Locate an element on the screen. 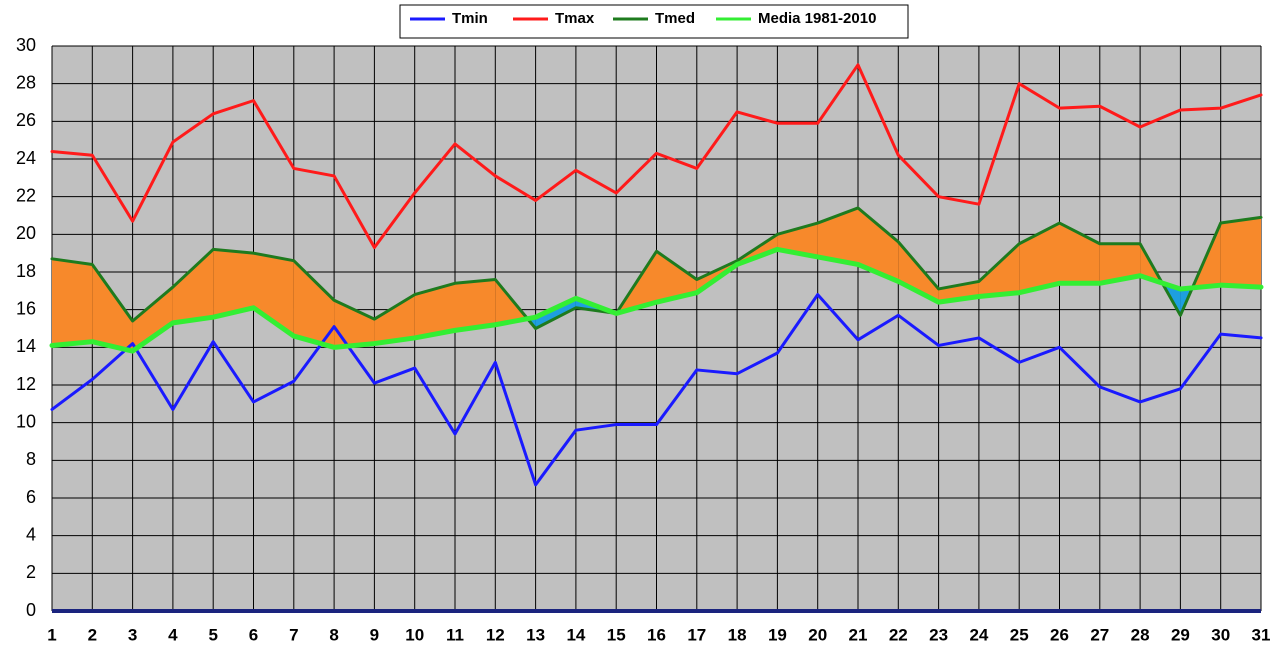 The width and height of the screenshot is (1280, 651). y-tick-label: 0 is located at coordinates (31, 610).